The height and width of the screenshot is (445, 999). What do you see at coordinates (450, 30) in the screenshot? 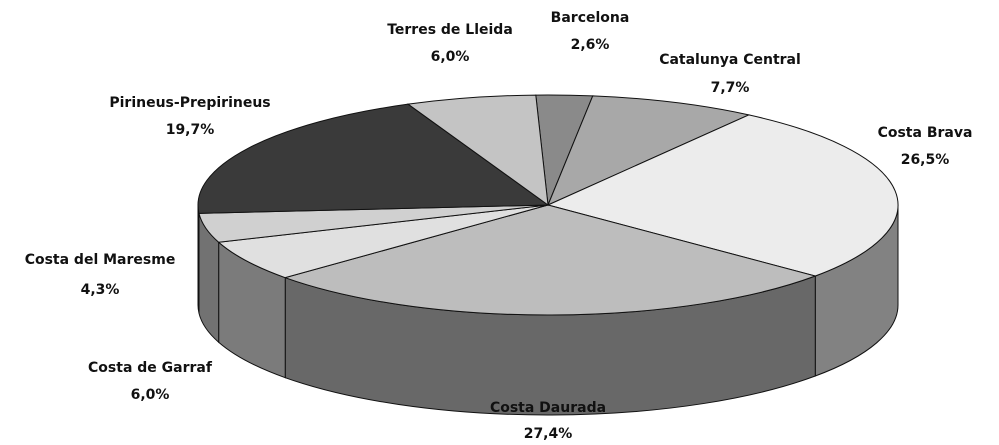
I see `slice-label: Terres de Lleida` at bounding box center [450, 30].